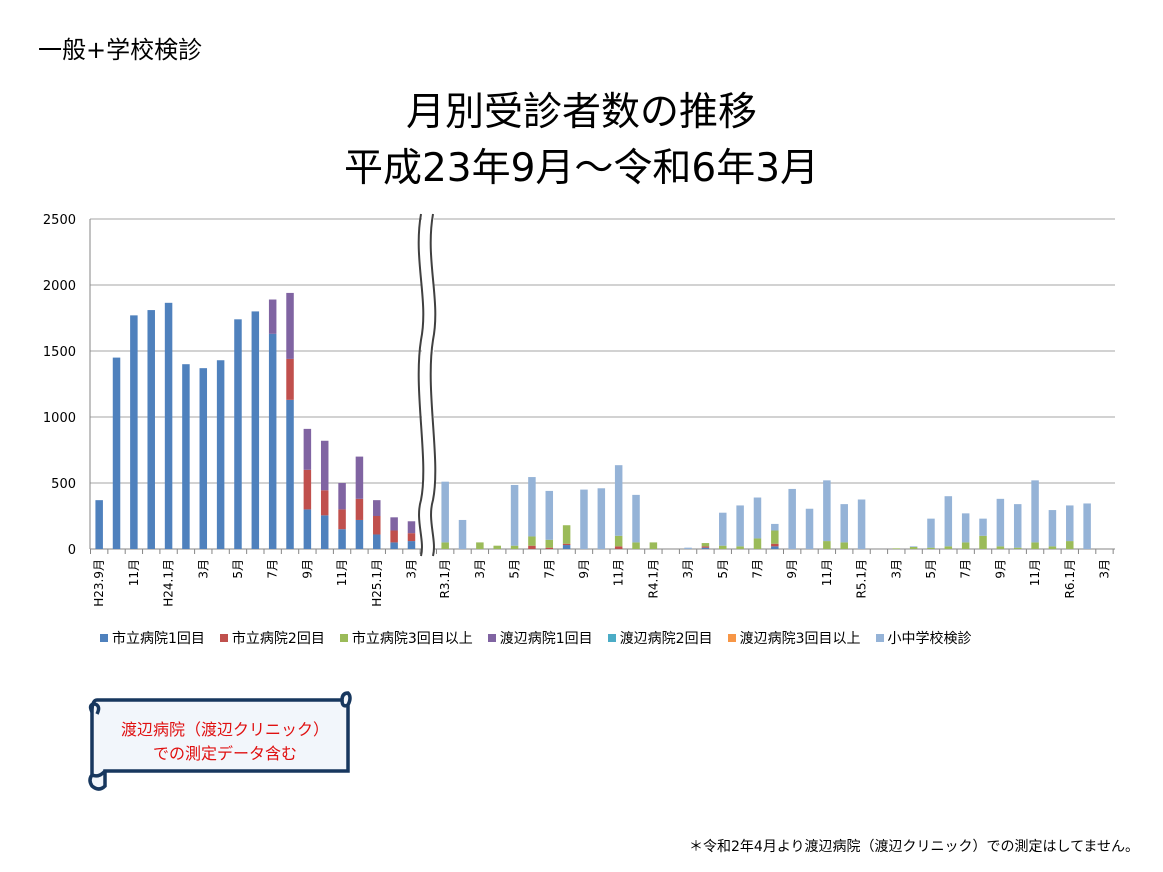  I want to click on bar-2-8-s1, so click(566, 547).